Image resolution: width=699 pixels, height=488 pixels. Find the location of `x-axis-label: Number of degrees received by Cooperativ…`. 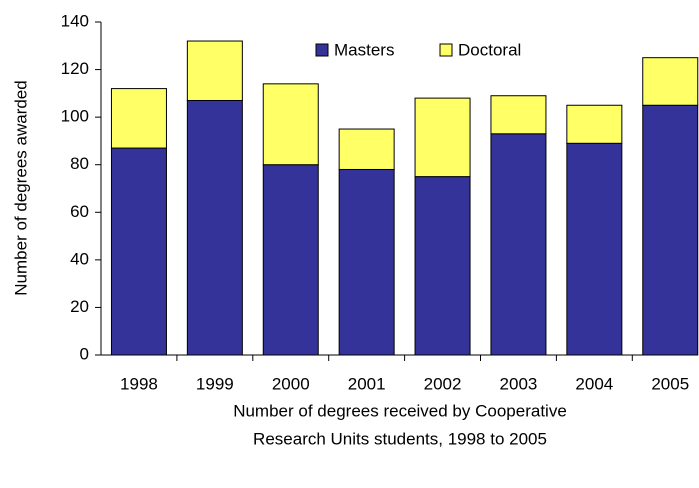

x-axis-label: Number of degrees received by Cooperativ… is located at coordinates (400, 410).